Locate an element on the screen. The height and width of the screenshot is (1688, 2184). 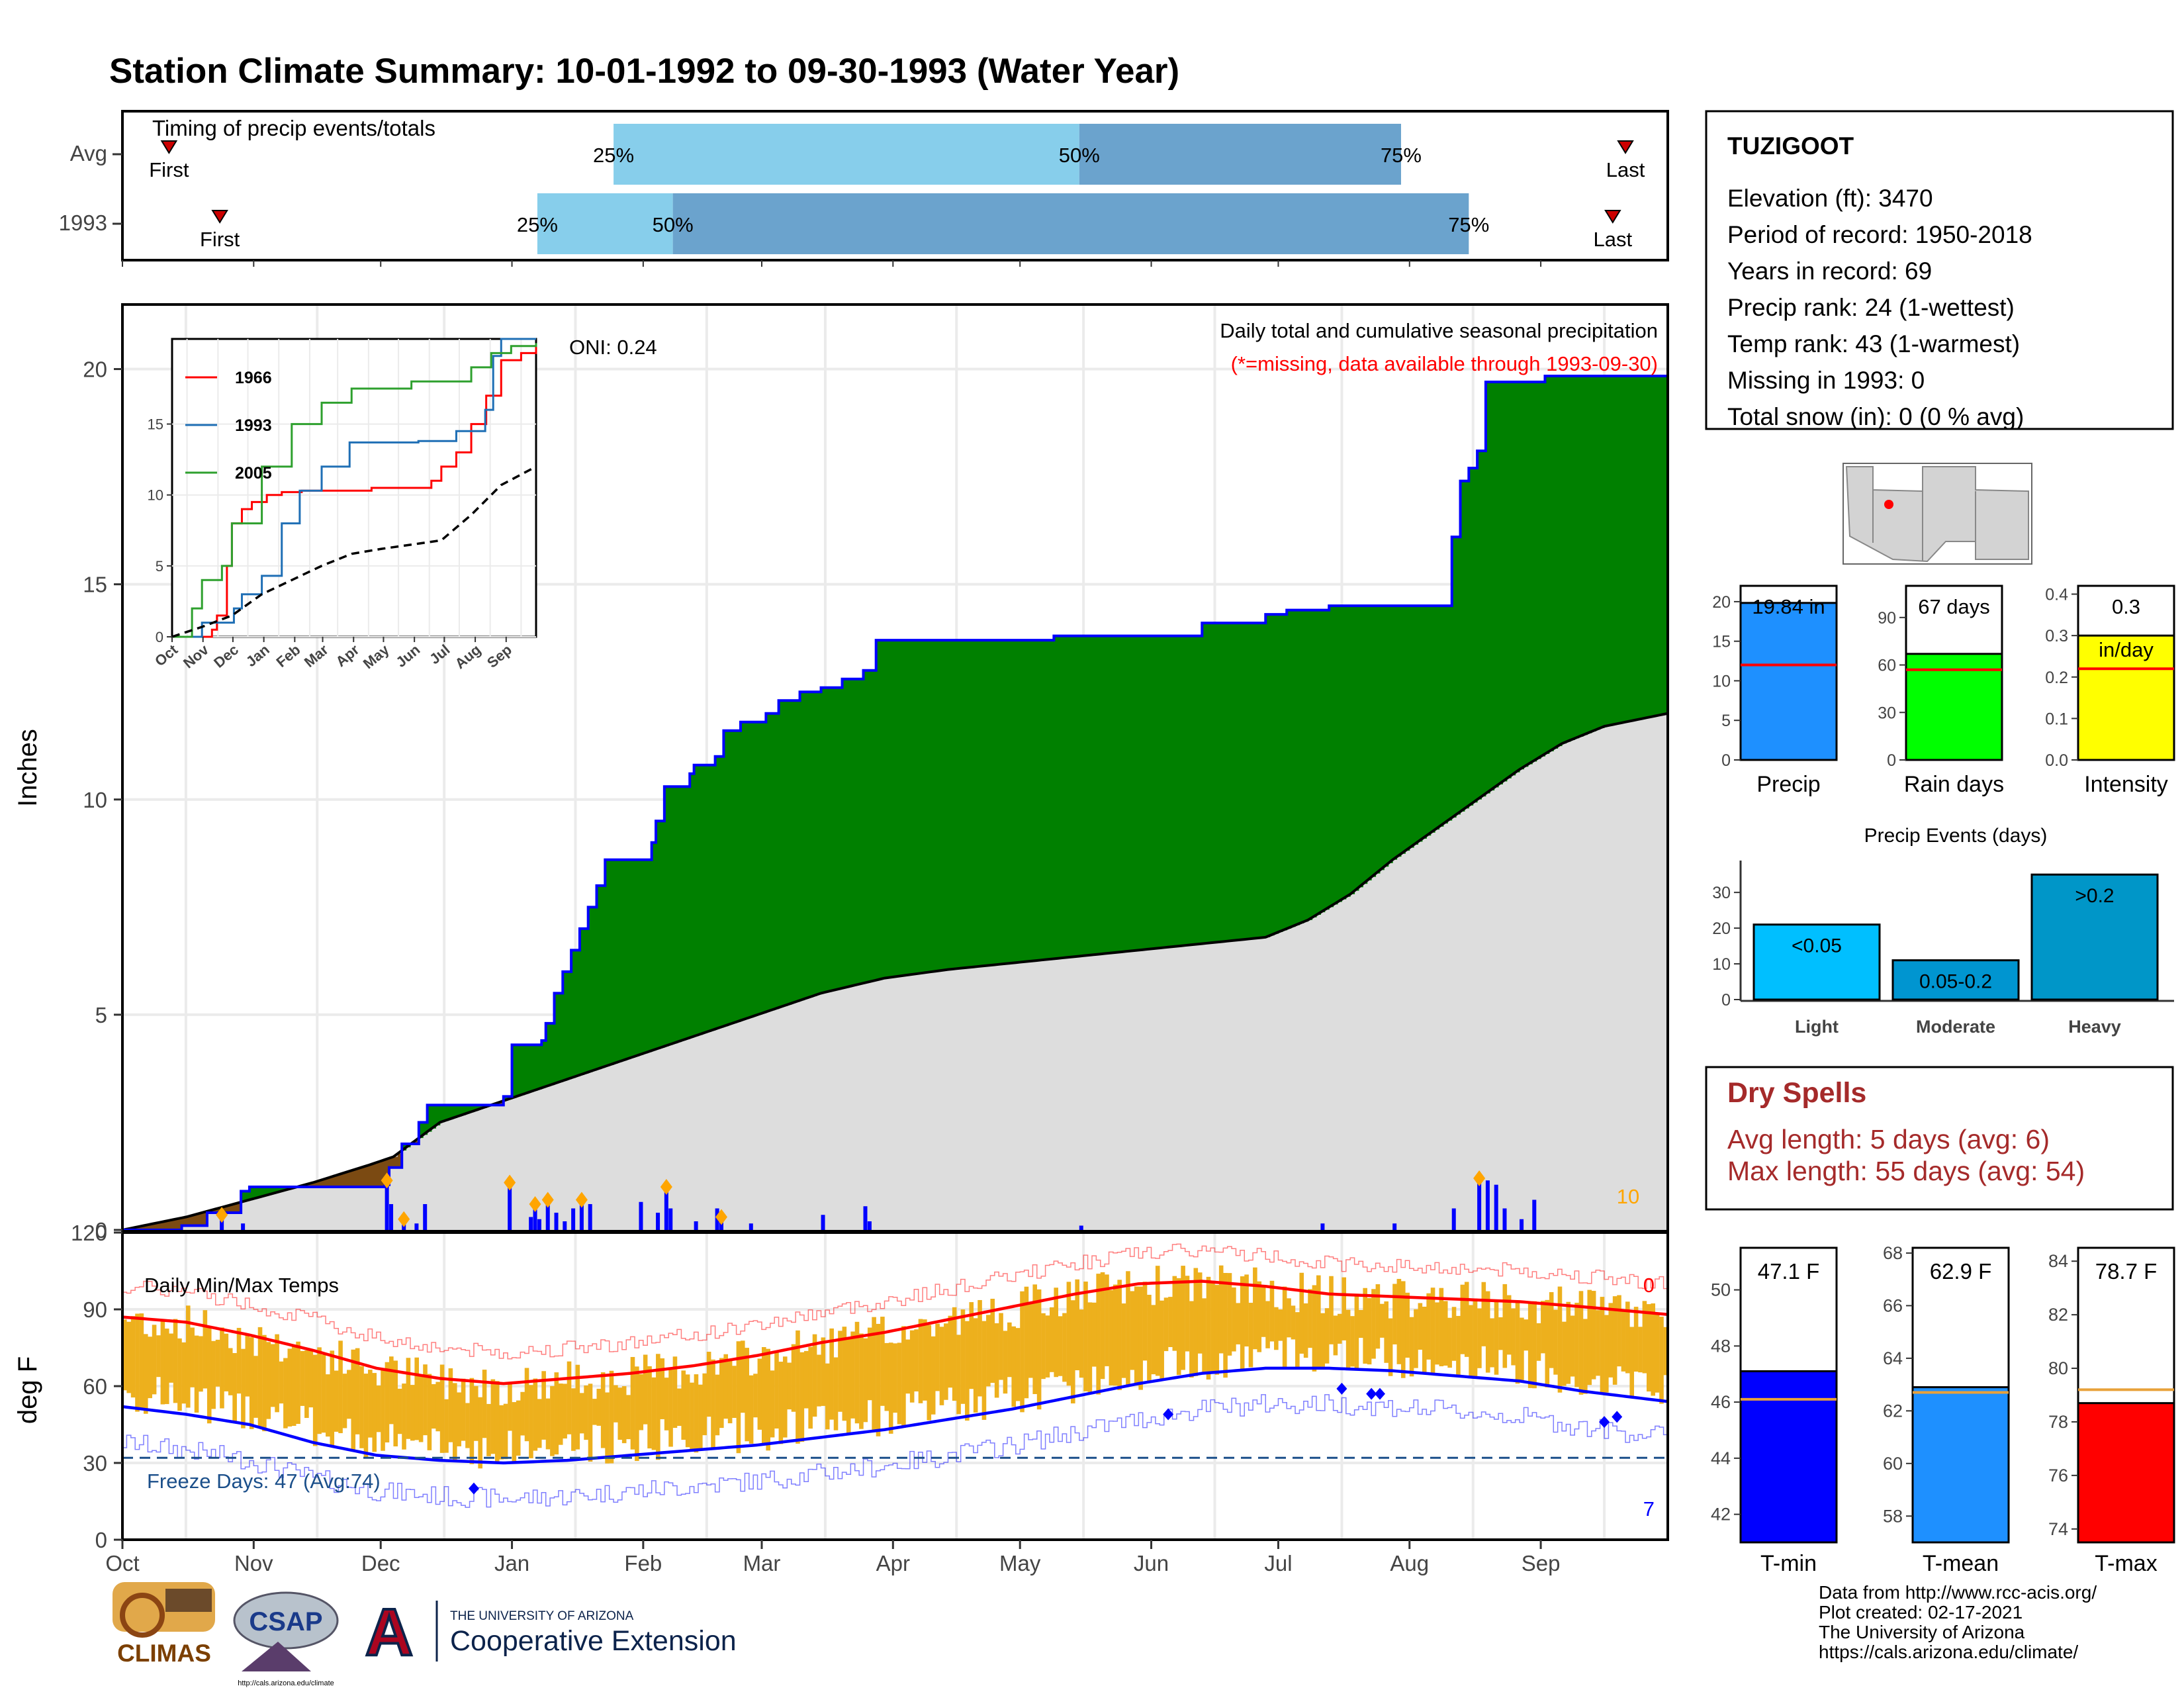
stat-bar-tick-label: 10 is located at coordinates (1721, 681).